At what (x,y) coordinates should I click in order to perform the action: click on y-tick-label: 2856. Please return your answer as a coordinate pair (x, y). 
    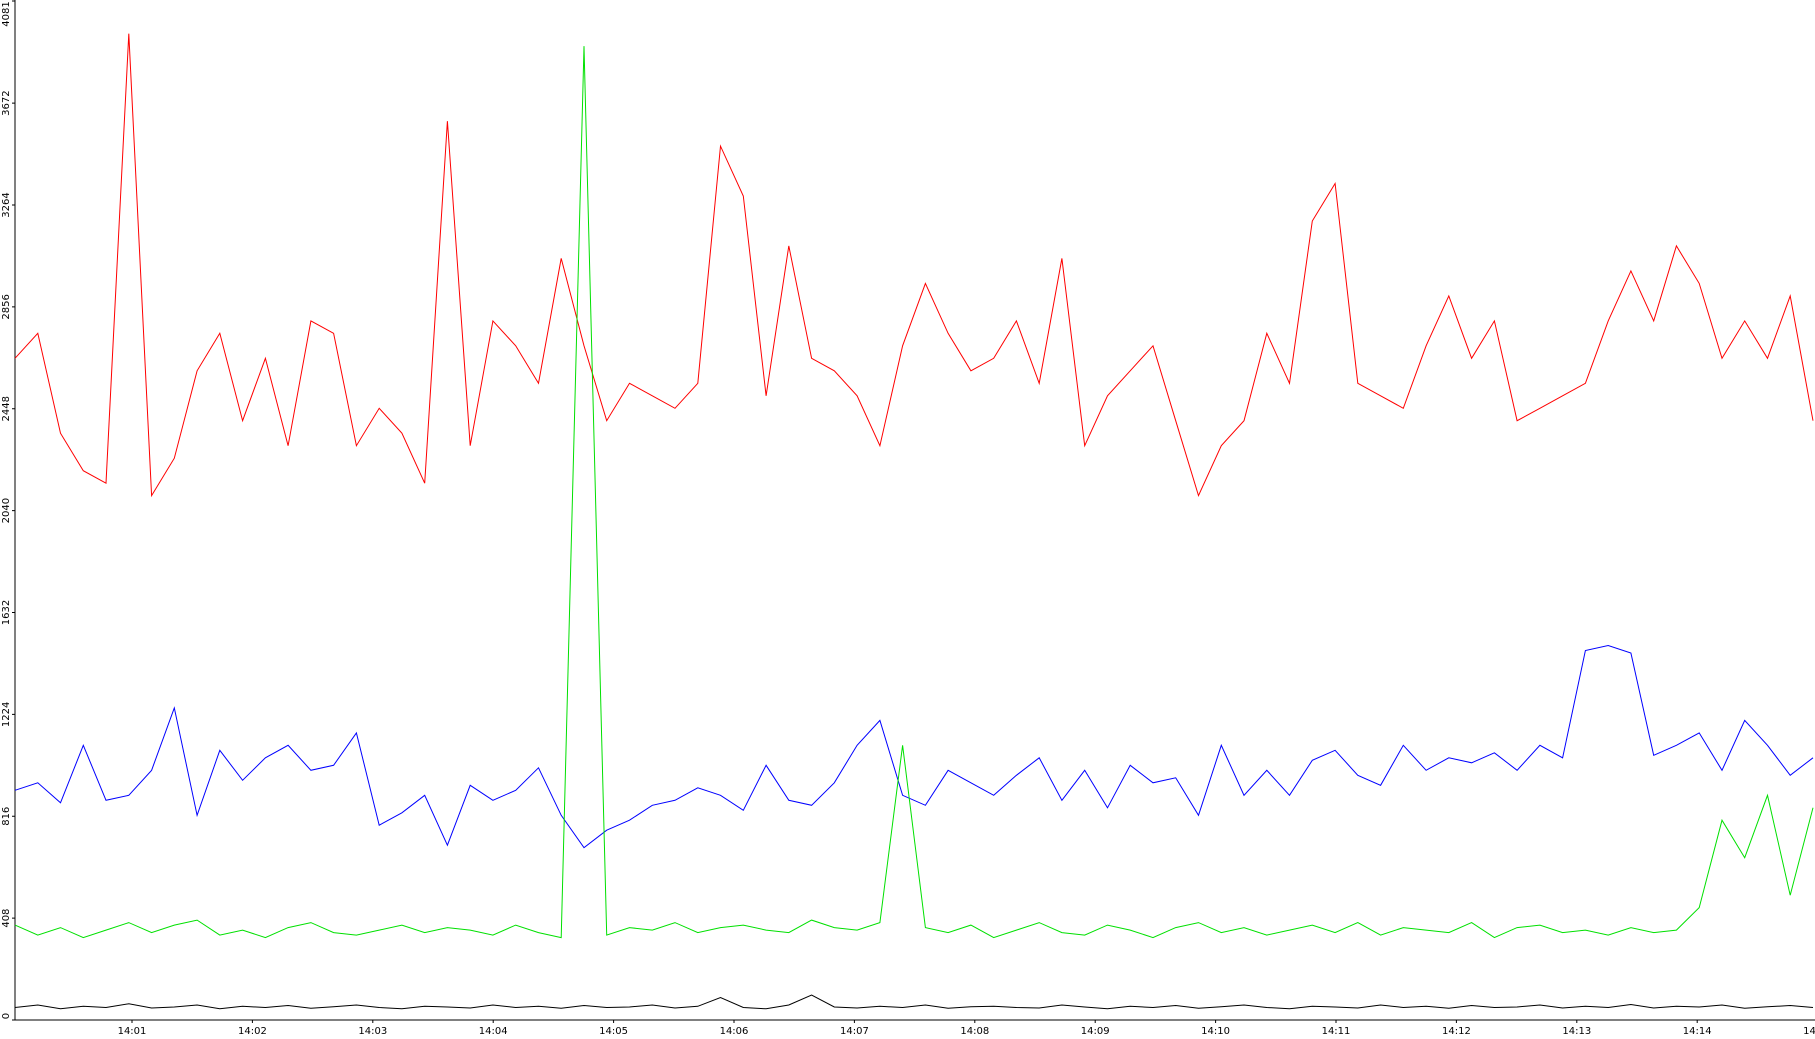
    Looking at the image, I should click on (6, 306).